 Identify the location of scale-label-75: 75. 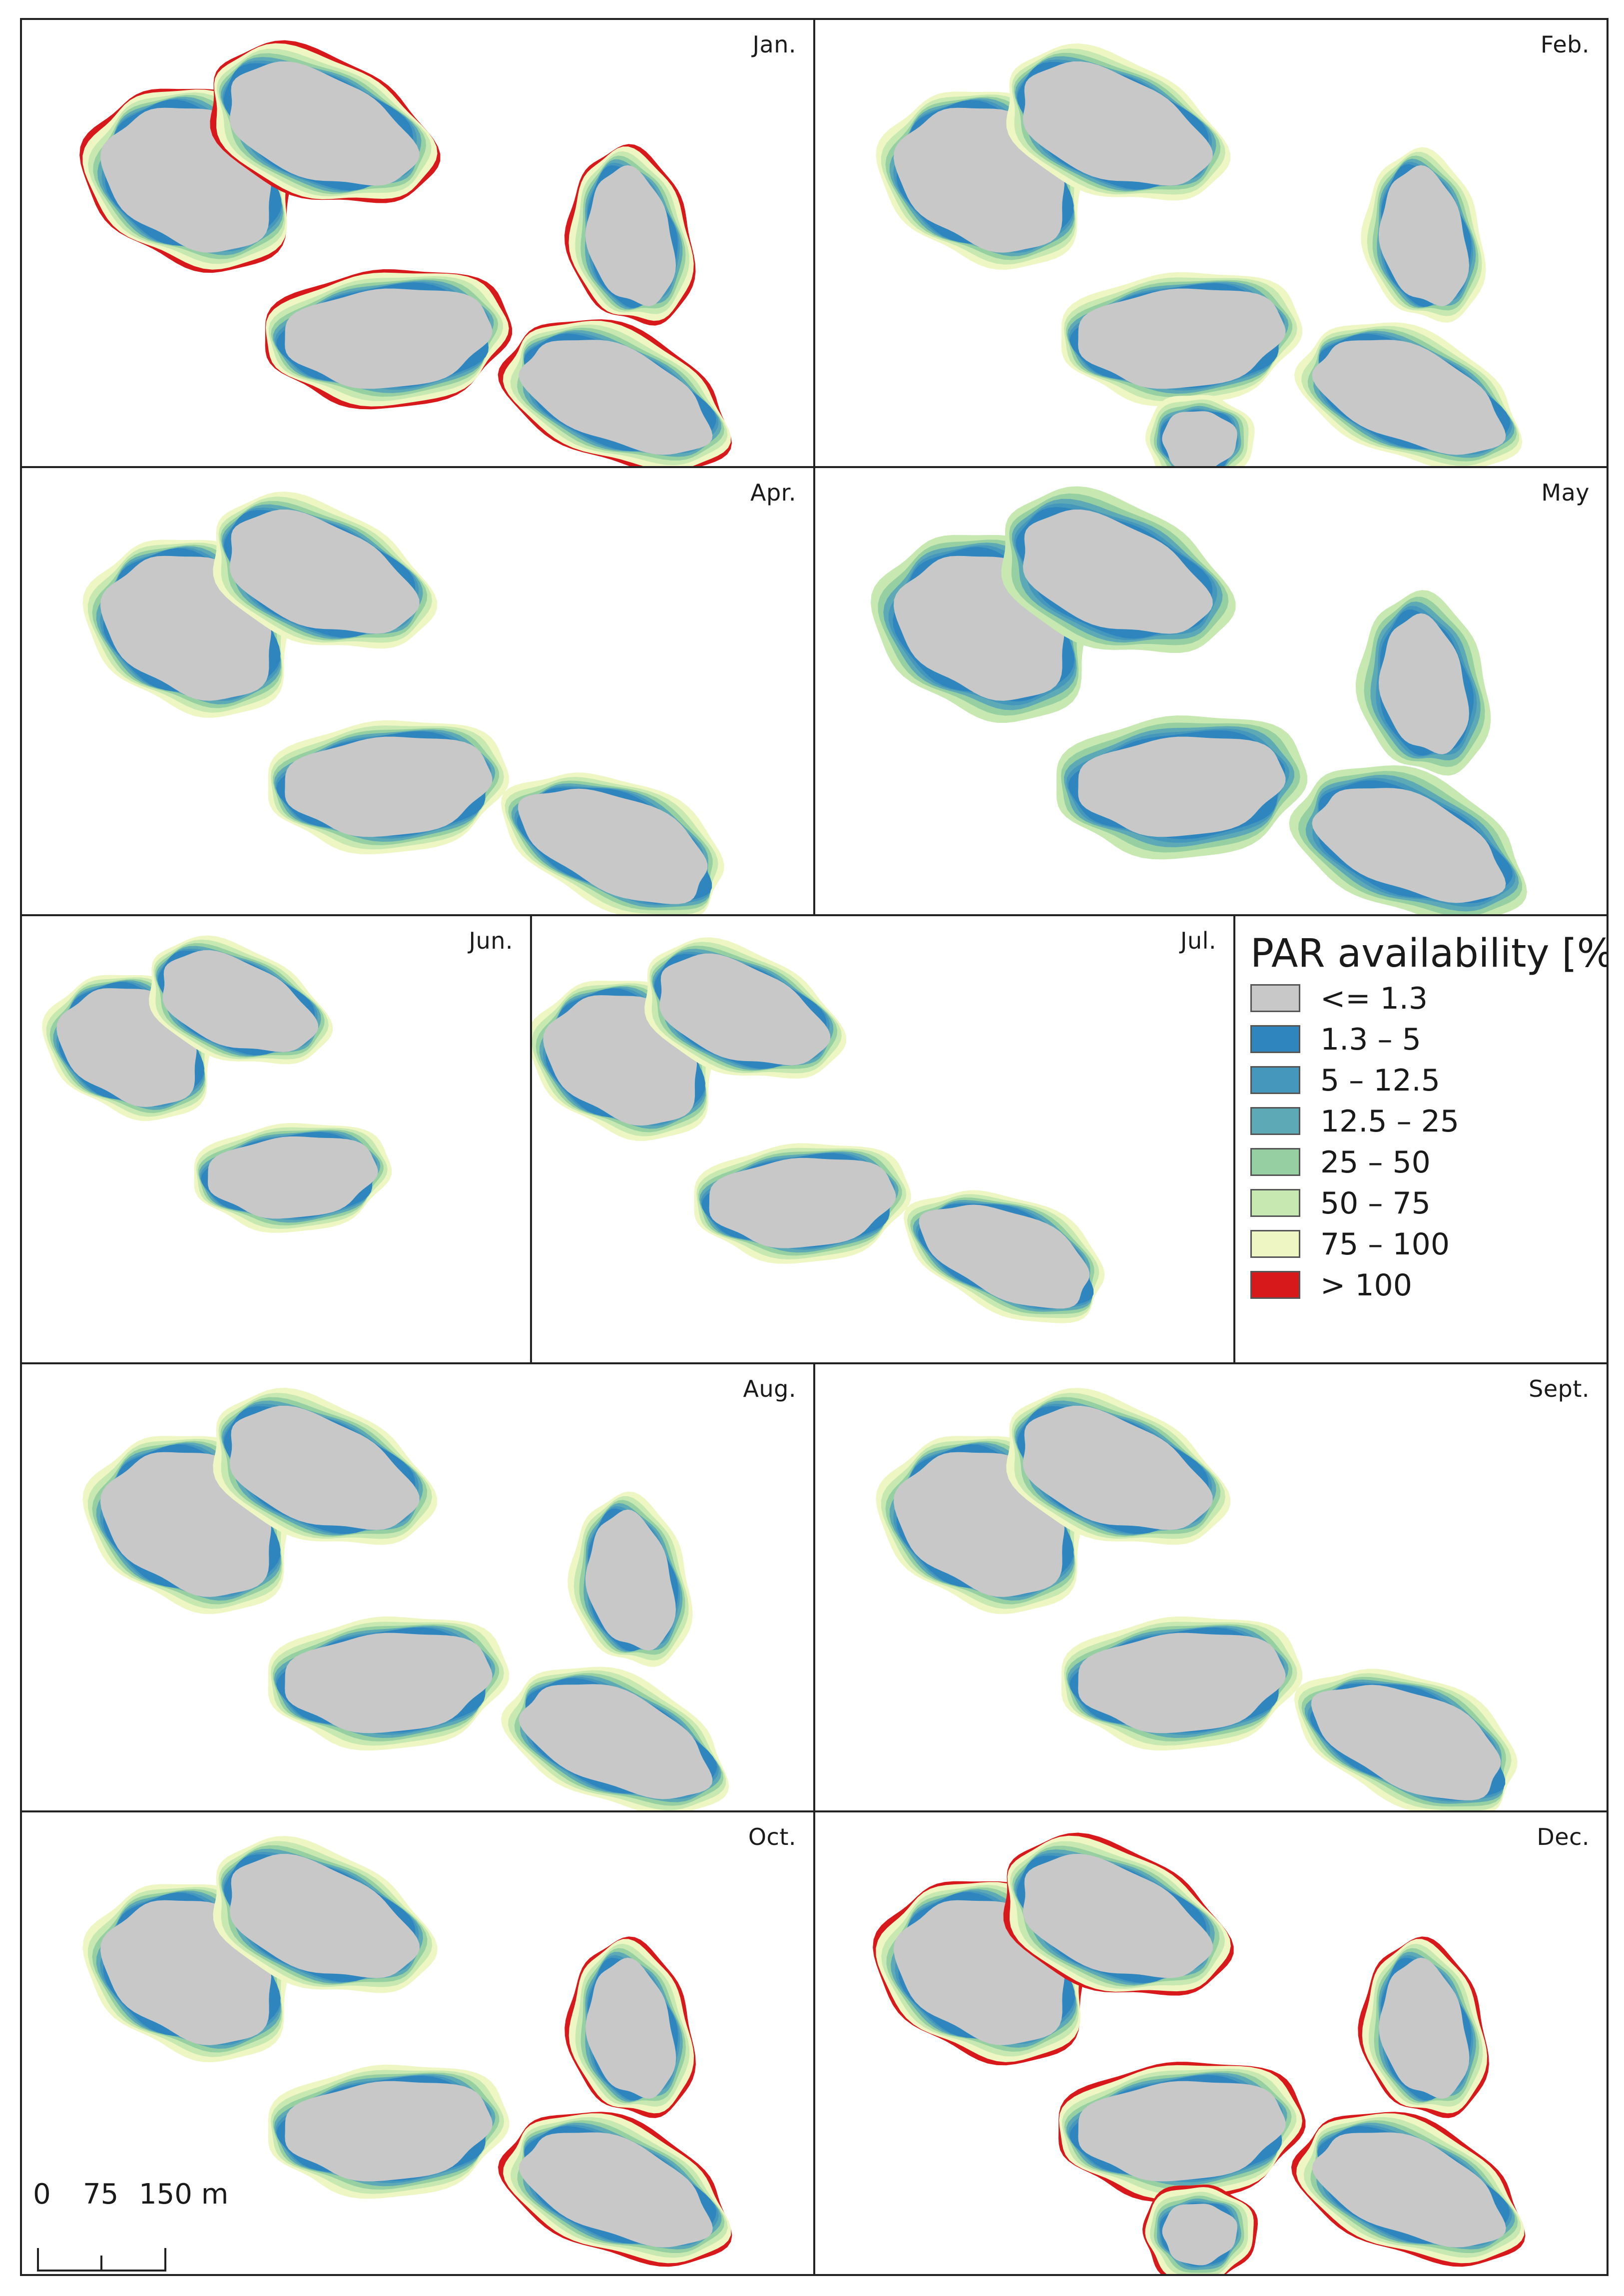
(101, 2194).